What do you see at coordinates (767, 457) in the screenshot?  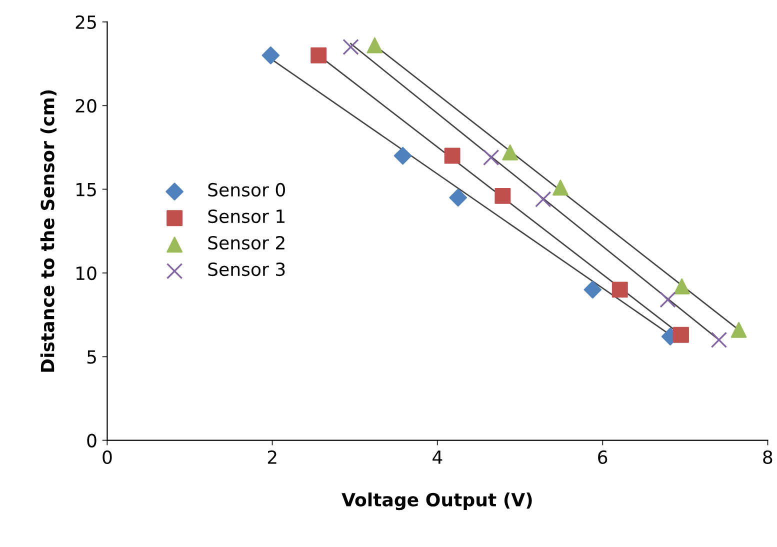 I see `x-tick-label: 8` at bounding box center [767, 457].